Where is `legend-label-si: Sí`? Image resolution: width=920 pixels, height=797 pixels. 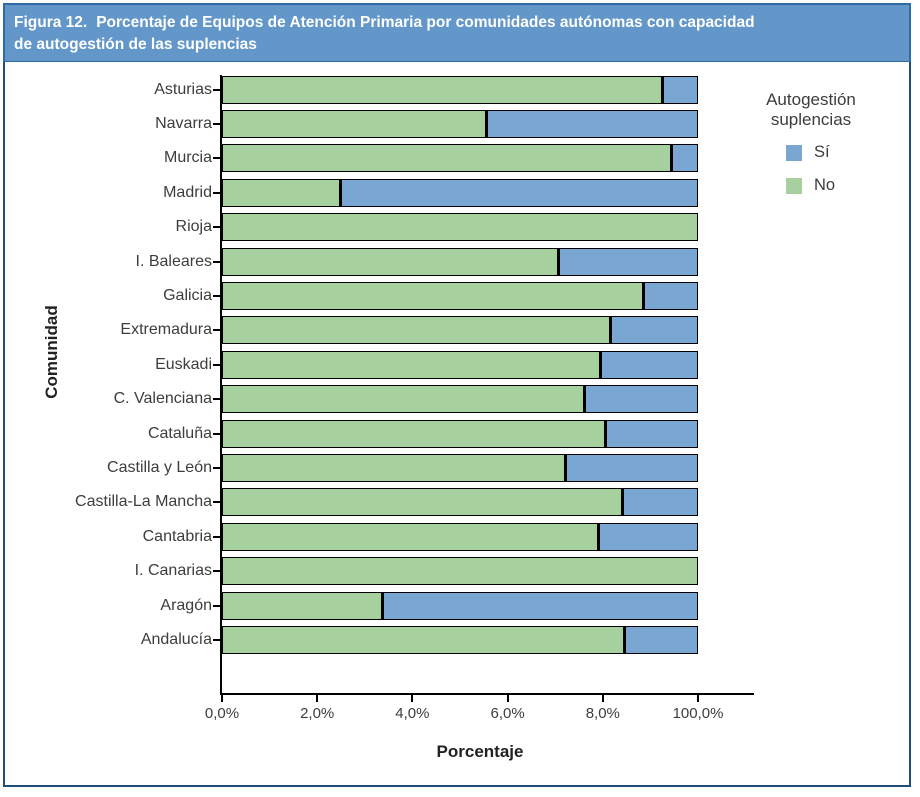 legend-label-si: Sí is located at coordinates (822, 152).